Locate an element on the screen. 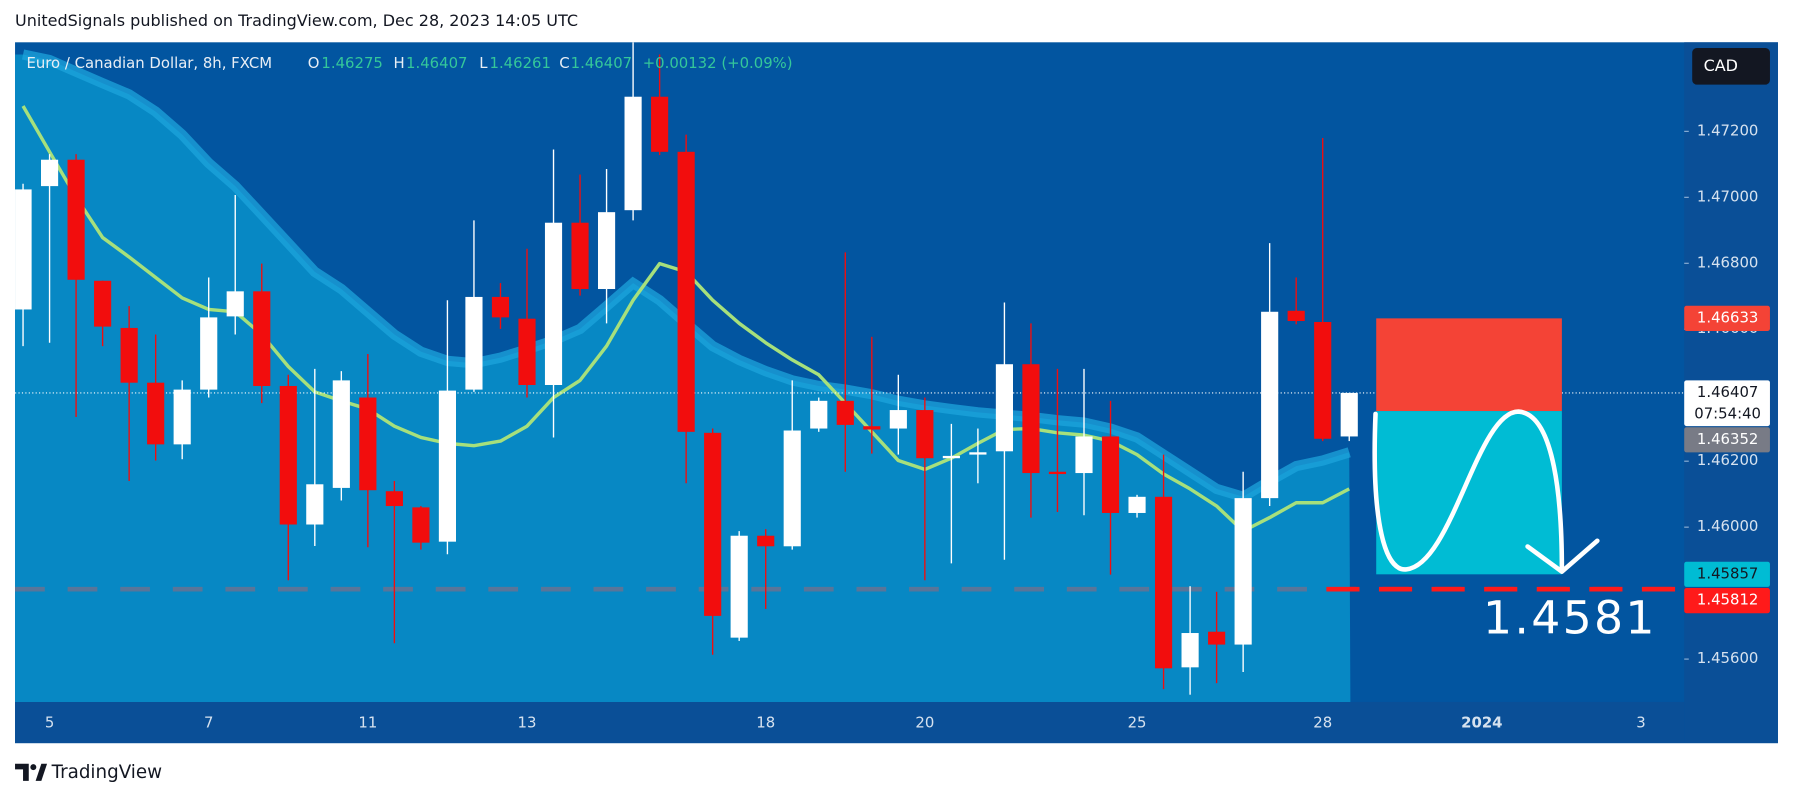  y-tick-label: 1.46800 is located at coordinates (1727, 262).